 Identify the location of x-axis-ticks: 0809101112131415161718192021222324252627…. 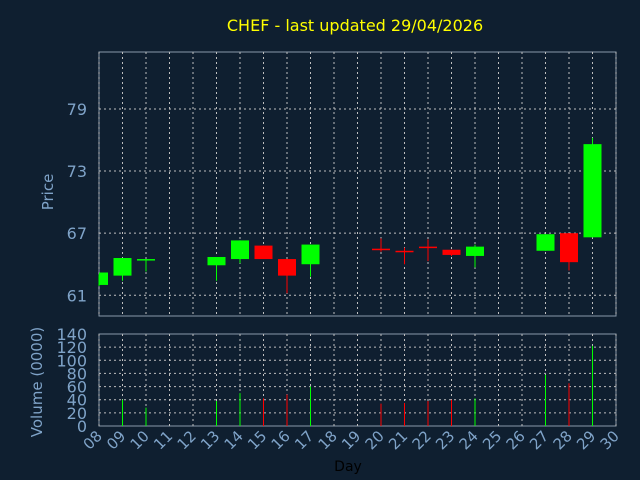
(351, 440).